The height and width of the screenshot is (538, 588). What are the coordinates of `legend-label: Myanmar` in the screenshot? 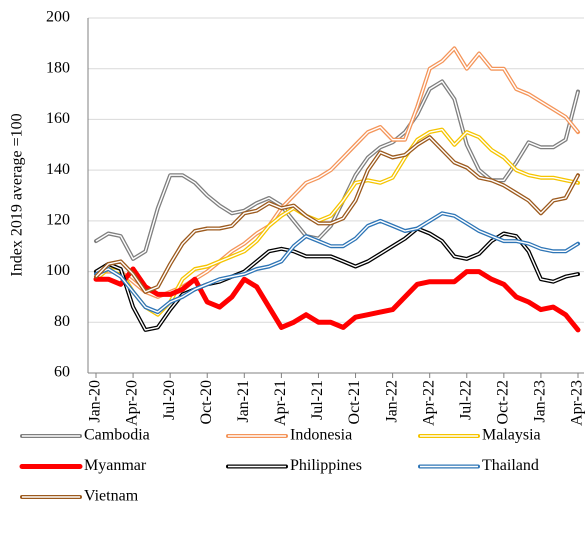 It's located at (115, 465).